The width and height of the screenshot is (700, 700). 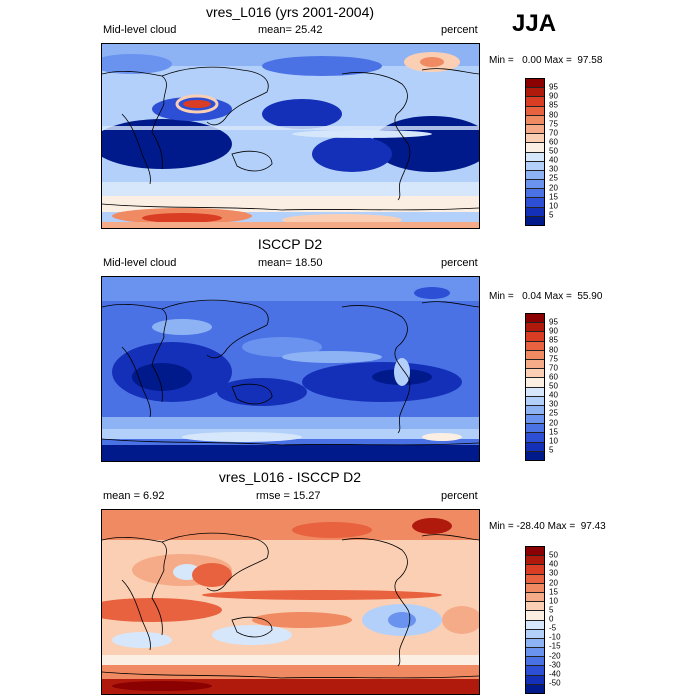 I want to click on colorbar-obs-label: 15, so click(x=553, y=432).